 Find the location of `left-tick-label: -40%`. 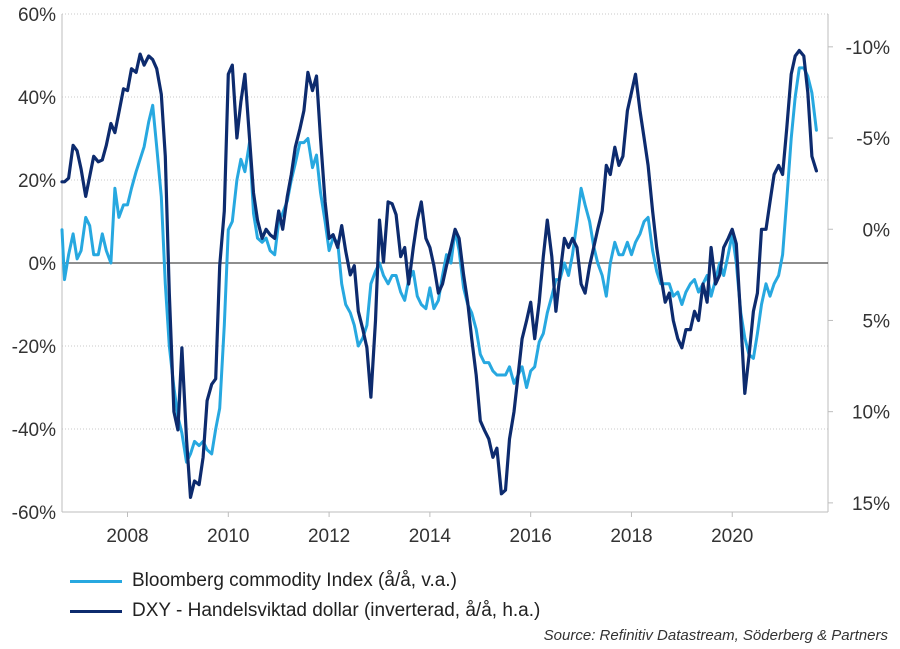

left-tick-label: -40% is located at coordinates (34, 430).